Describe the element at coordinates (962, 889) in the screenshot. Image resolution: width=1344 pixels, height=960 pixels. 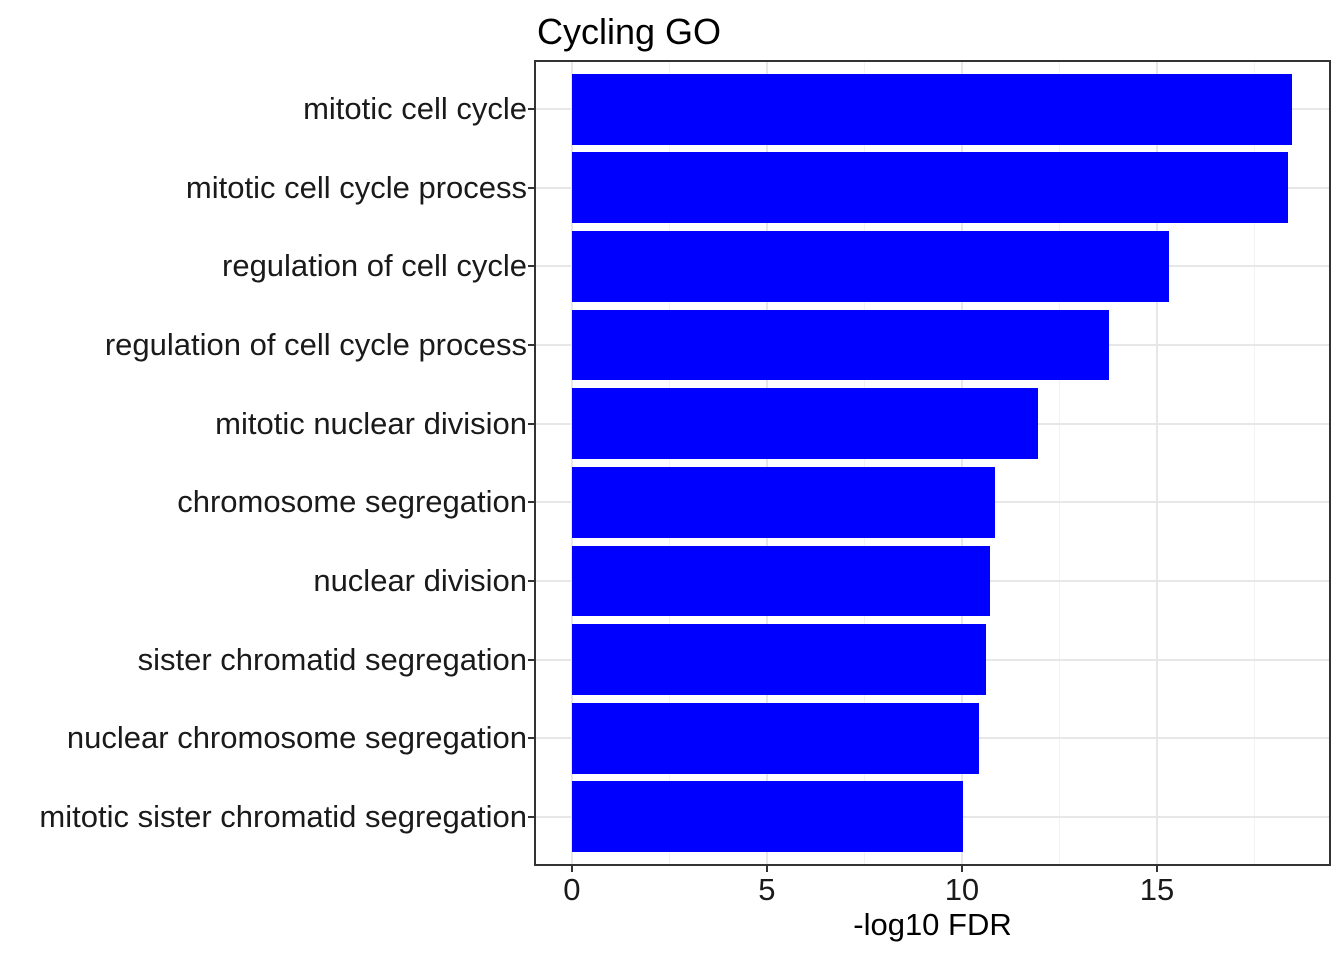
I see `x-axis-tick-label: 10` at that location.